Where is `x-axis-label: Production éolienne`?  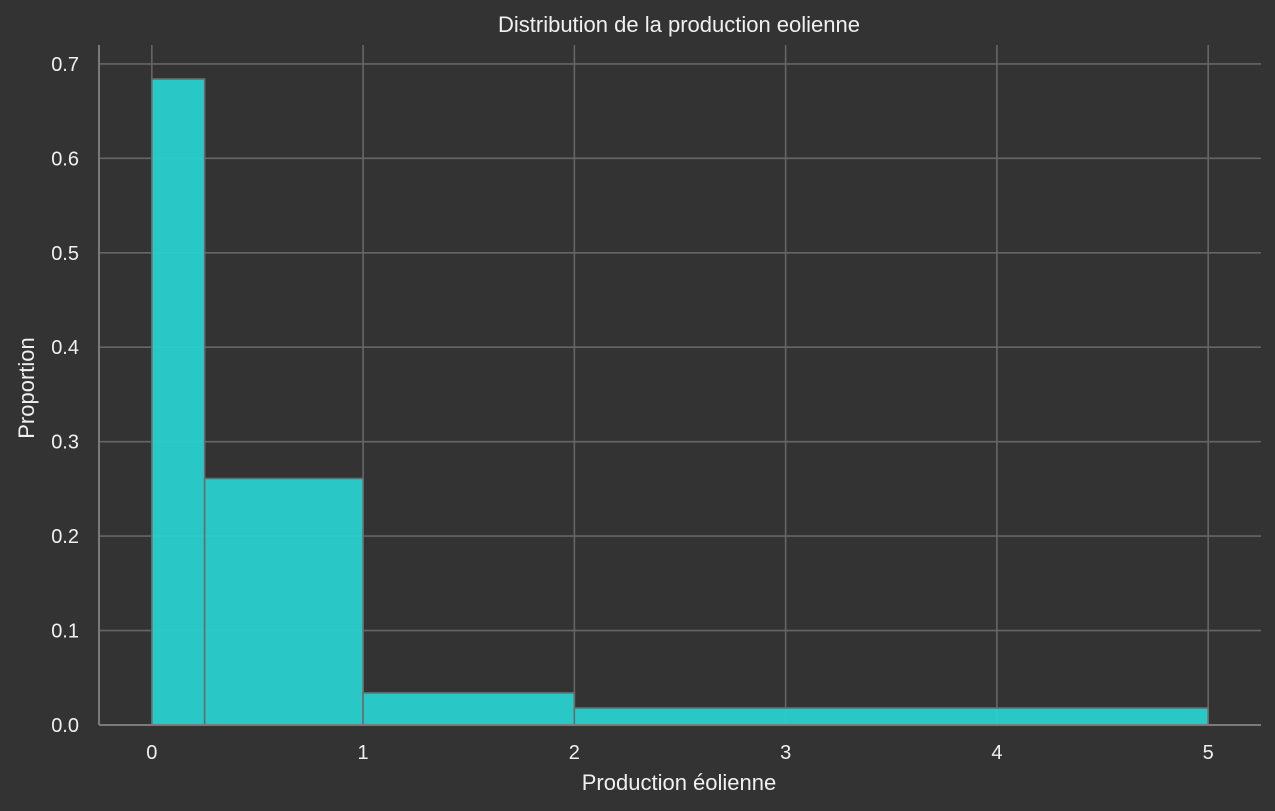 x-axis-label: Production éolienne is located at coordinates (679, 782).